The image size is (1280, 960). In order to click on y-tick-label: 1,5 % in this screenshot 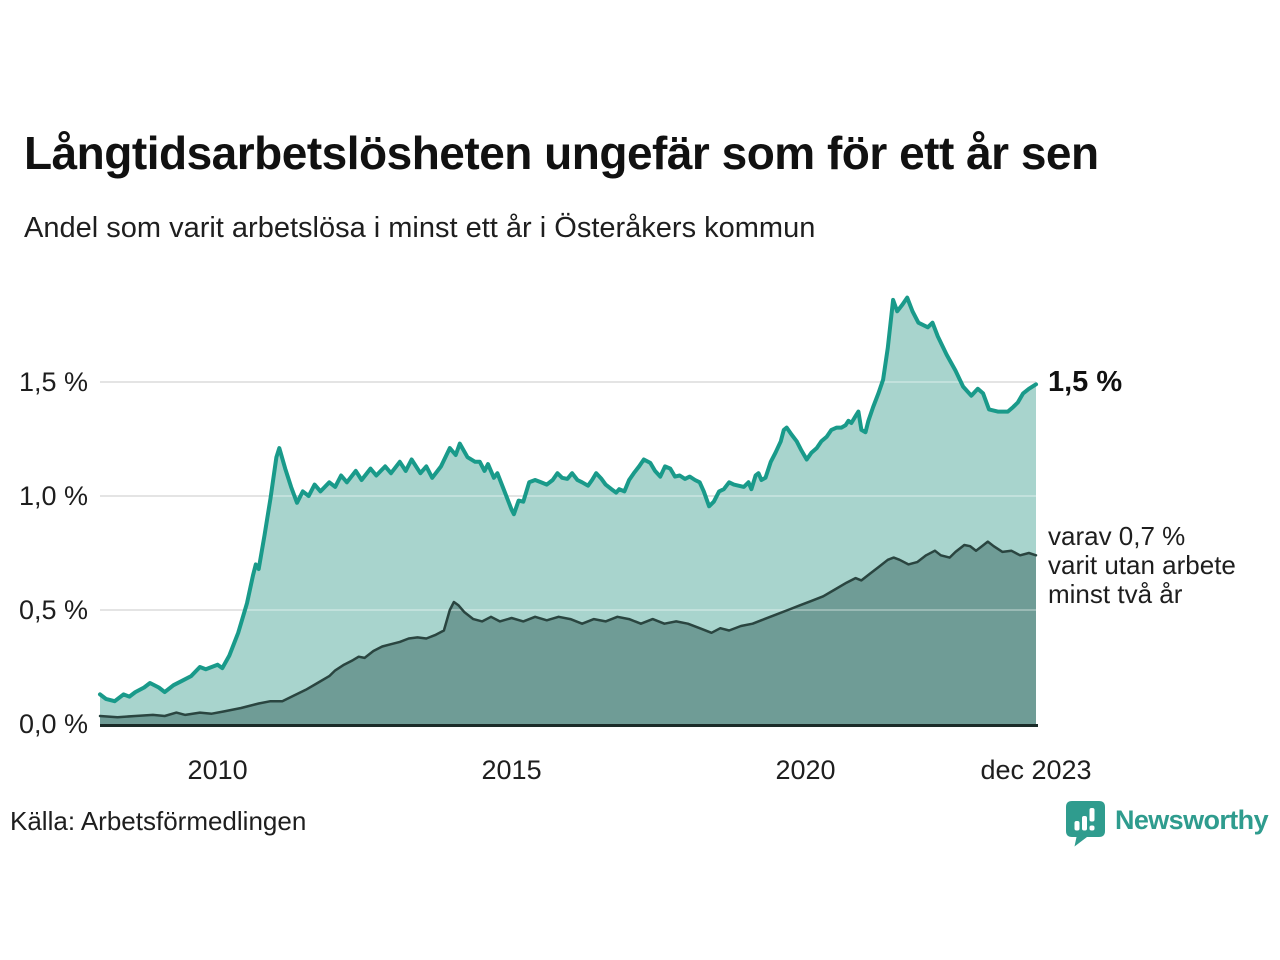, I will do `click(53, 382)`.